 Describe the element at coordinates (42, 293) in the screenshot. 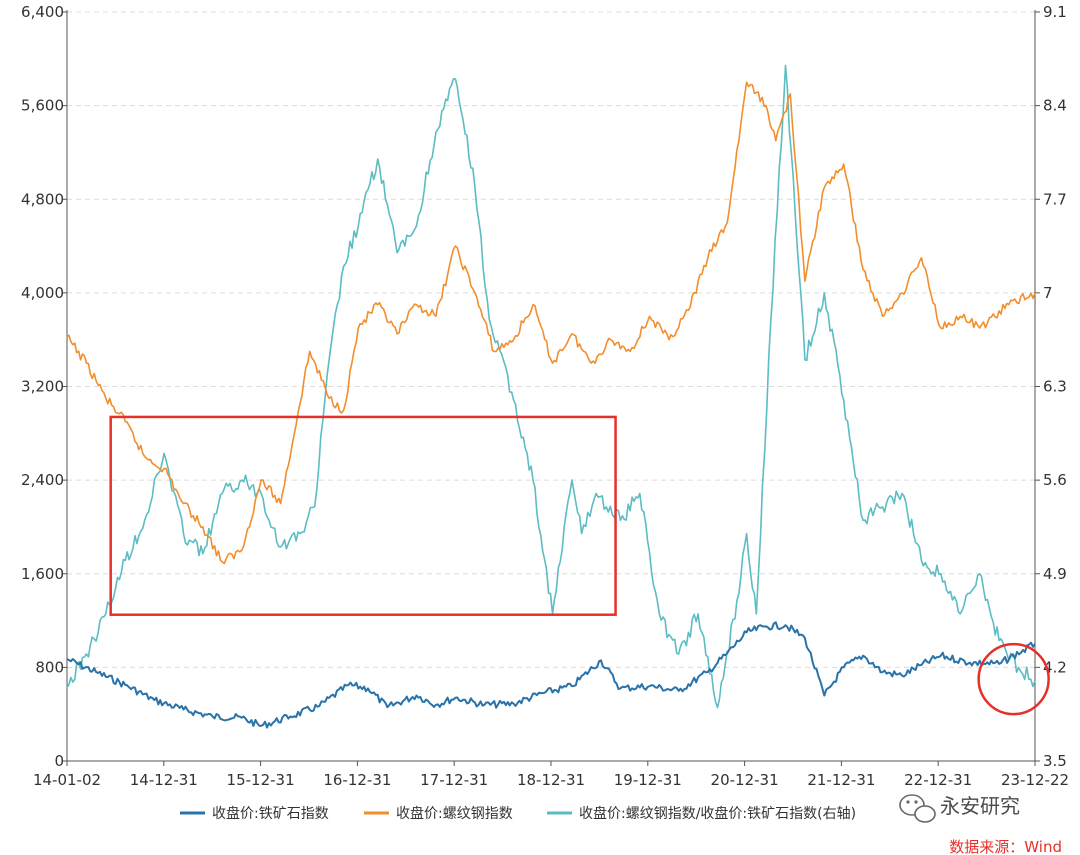

I see `left-tick-label: 4,000` at that location.